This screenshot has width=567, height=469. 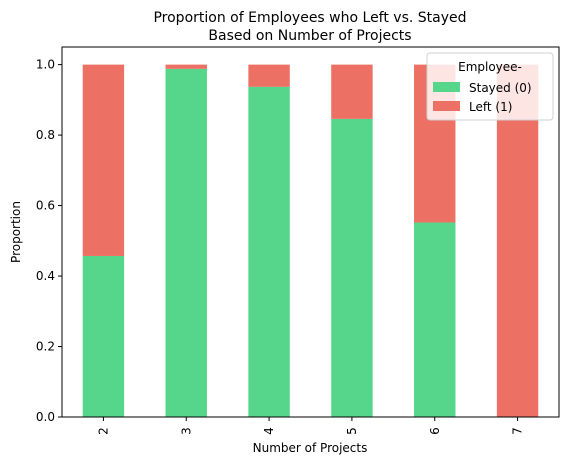 I want to click on y-tick-label-1.0: 1.0, so click(x=45, y=65).